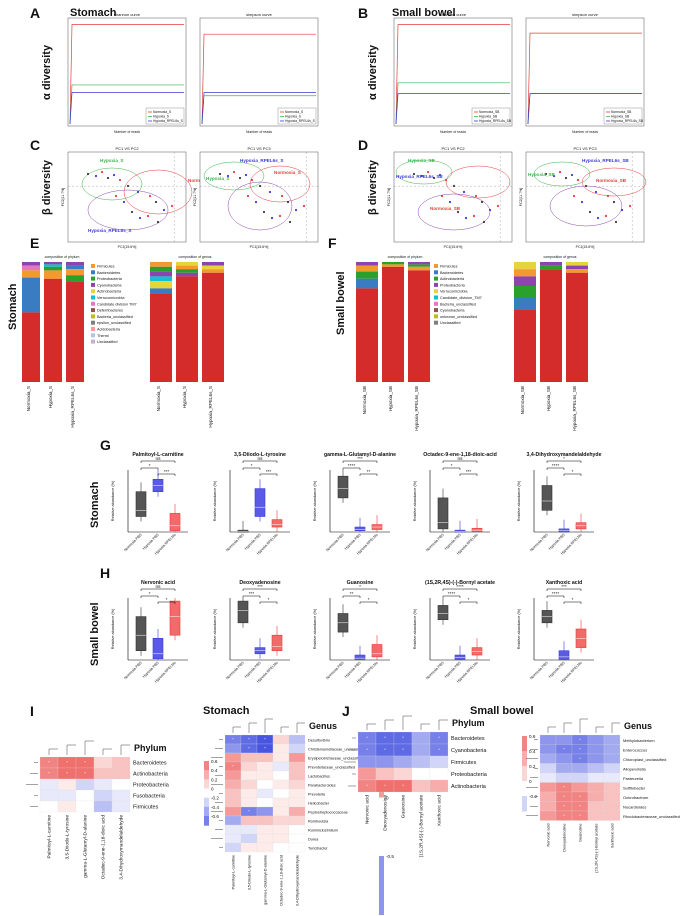 The width and height of the screenshot is (685, 916). What do you see at coordinates (634, 806) in the screenshot?
I see `sb-genus-heatmap-row-label: Nocardioides` at bounding box center [634, 806].